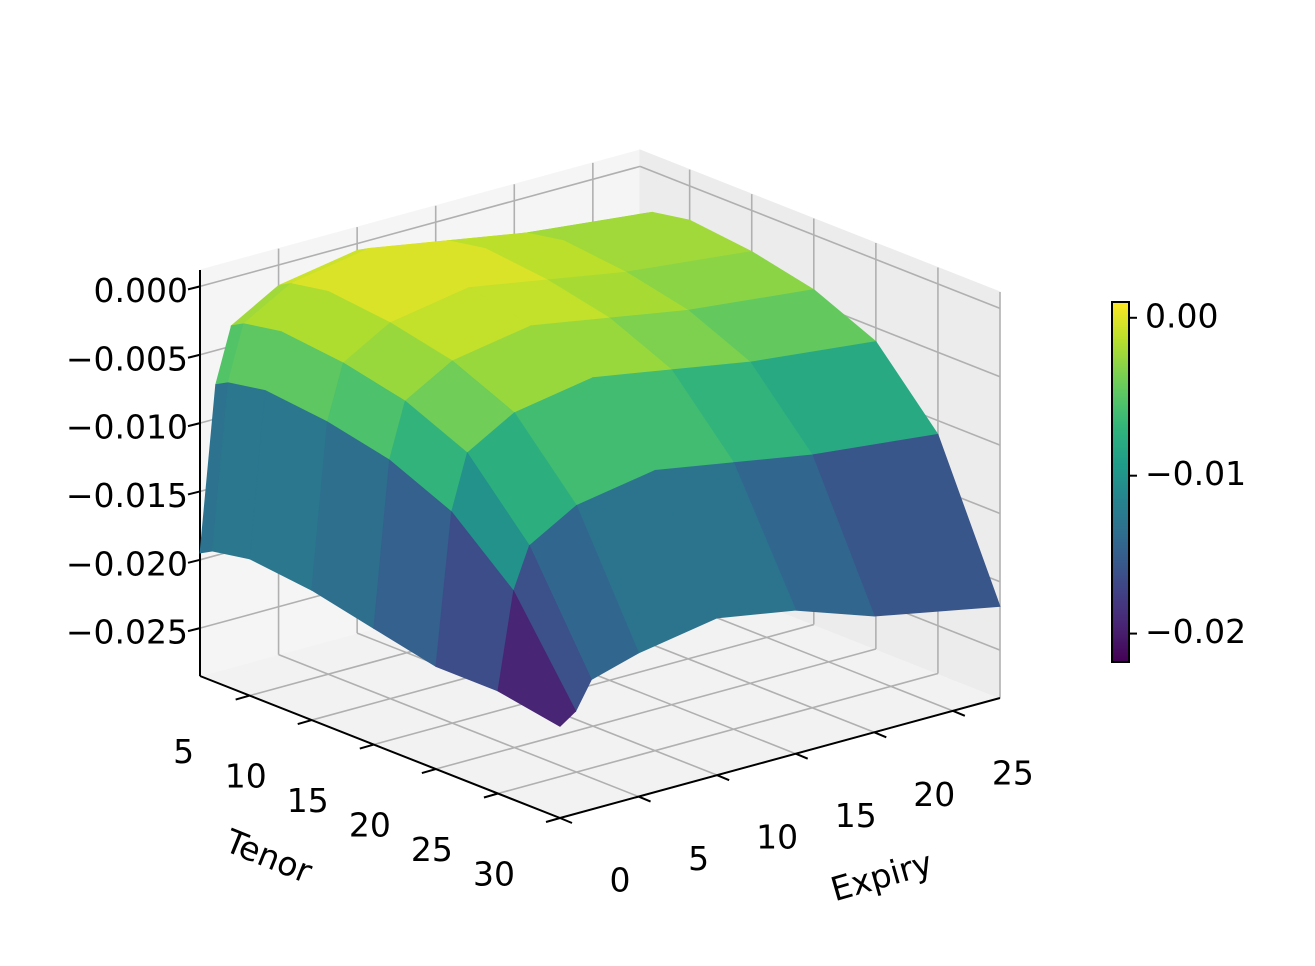  Describe the element at coordinates (537, 658) in the screenshot. I see `surface-patch` at that location.